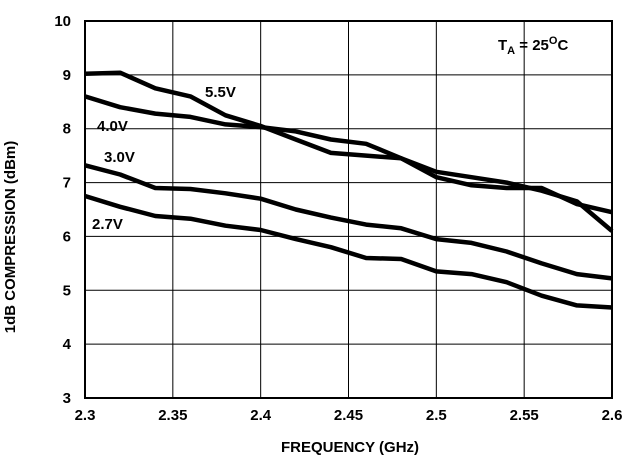  I want to click on series-label-3-0v: 3.0V, so click(119, 157).